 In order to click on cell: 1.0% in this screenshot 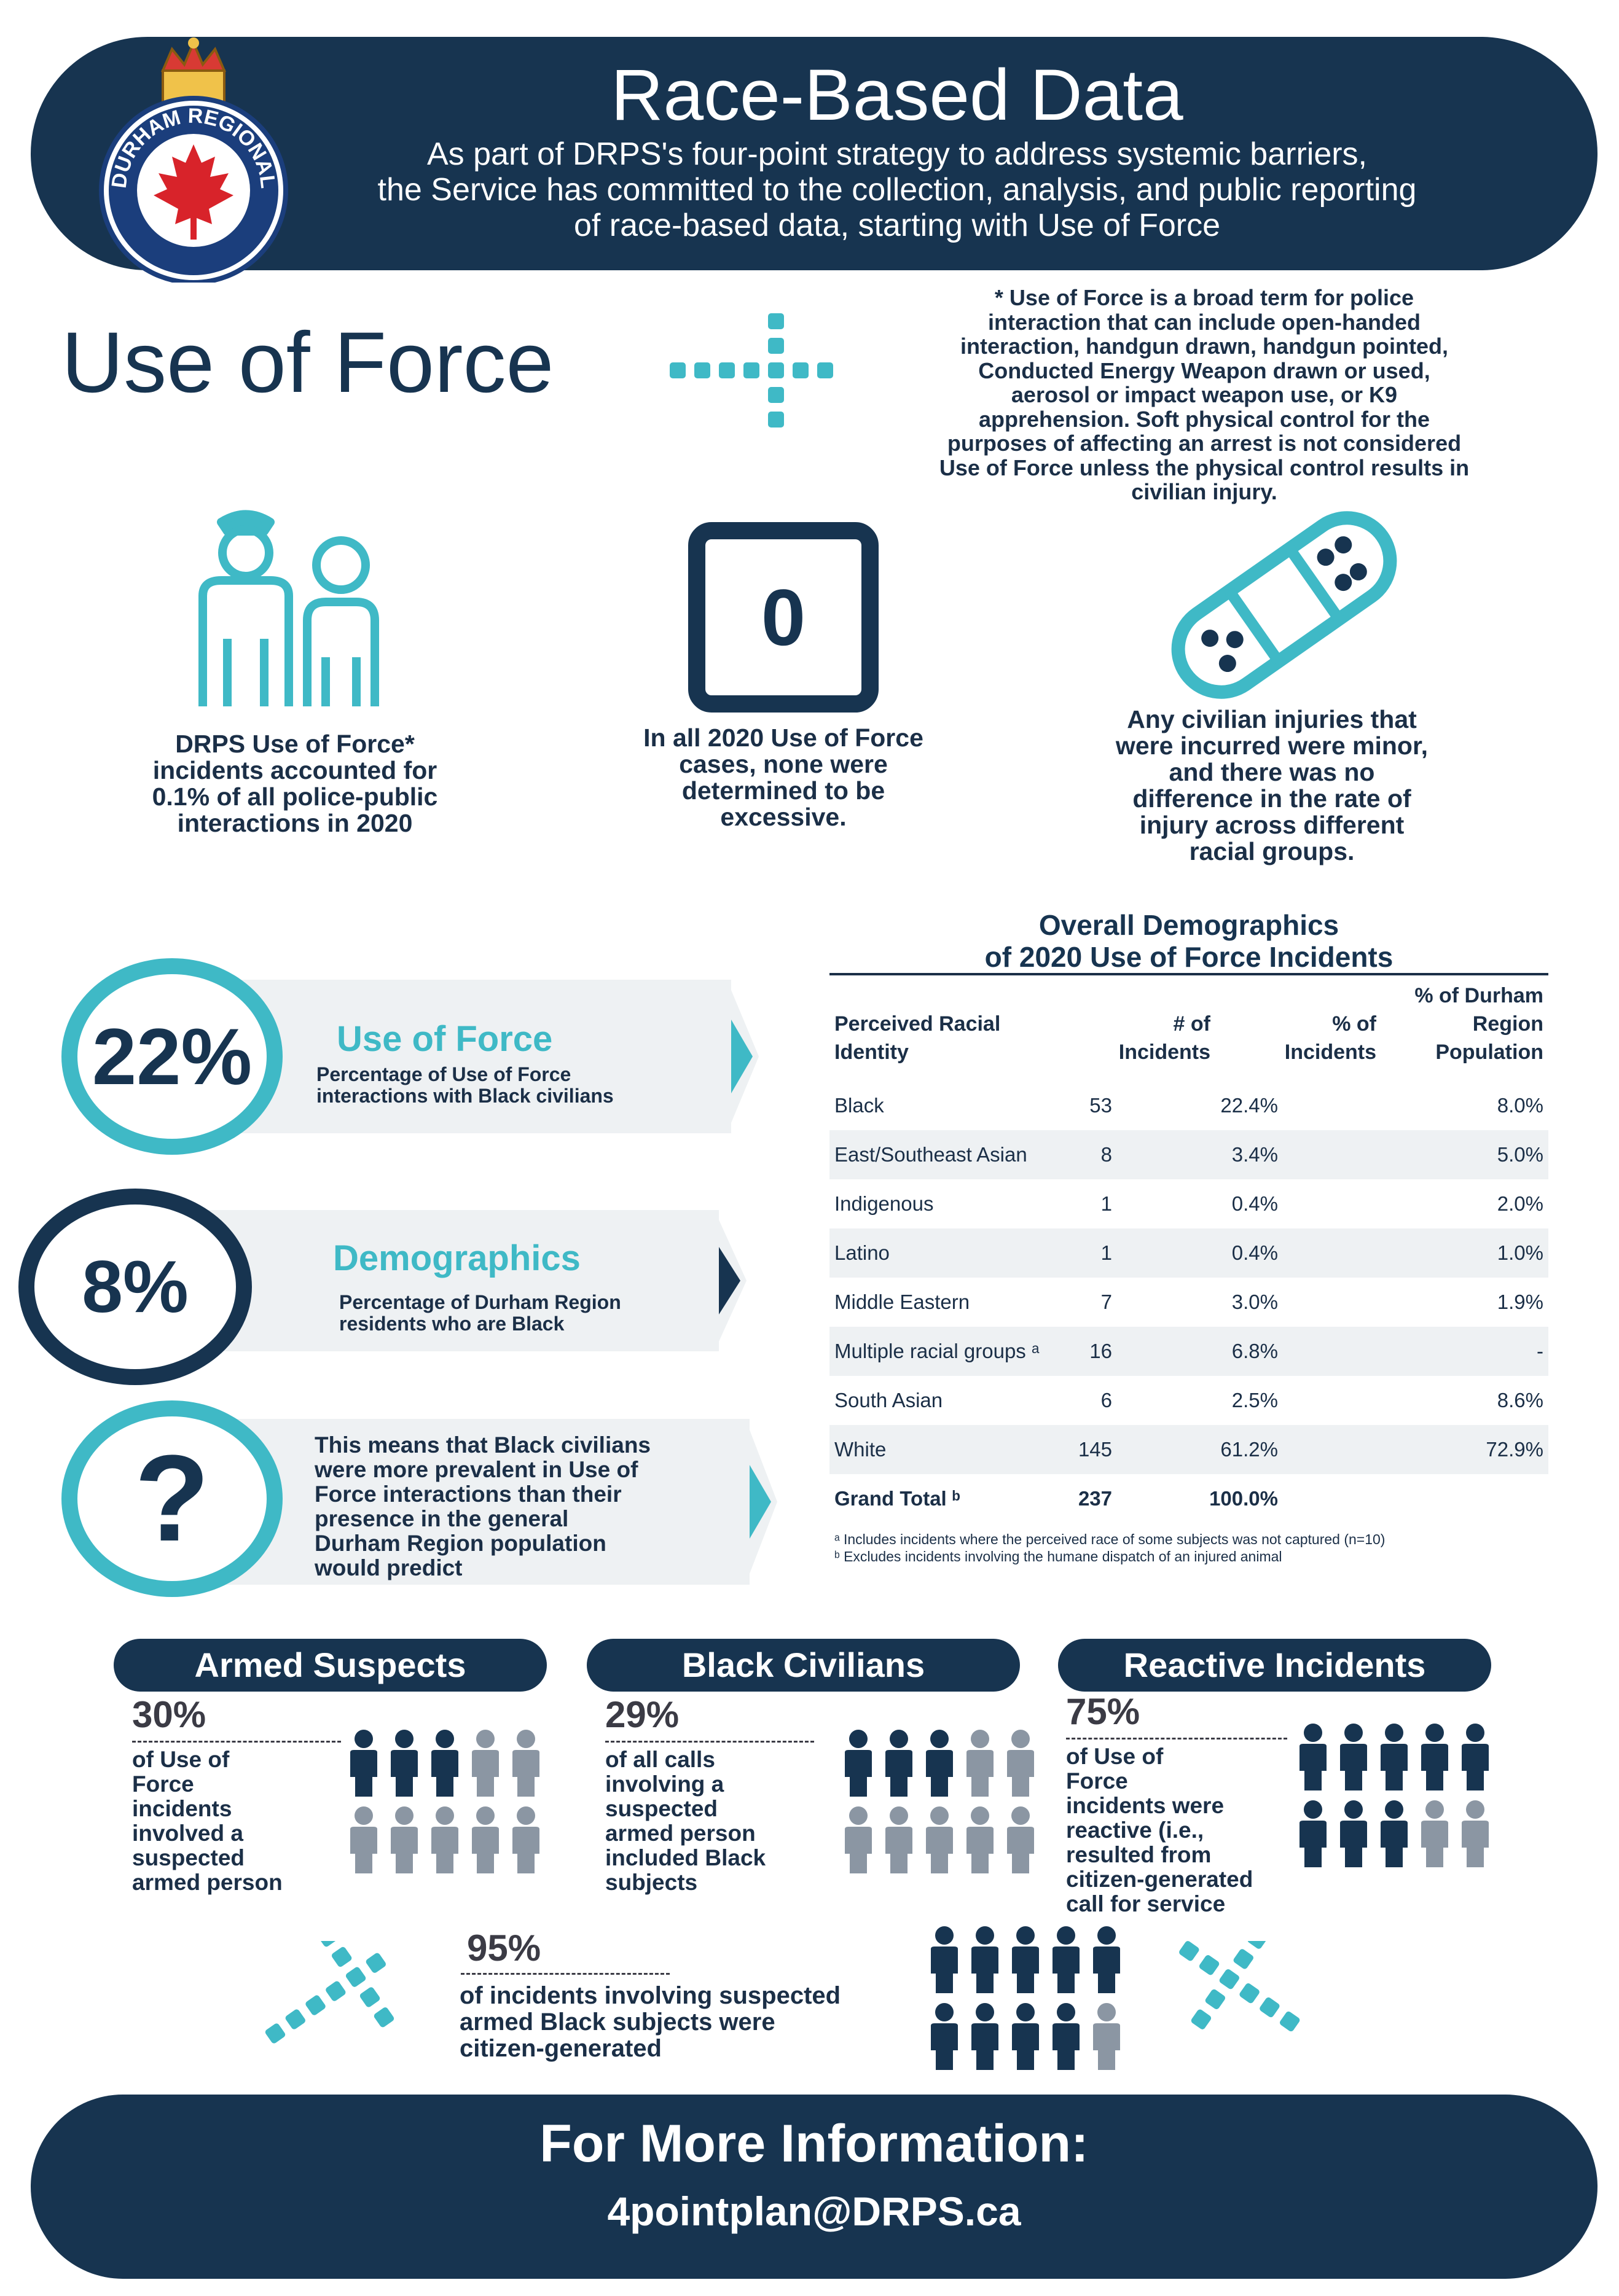, I will do `click(1520, 1252)`.